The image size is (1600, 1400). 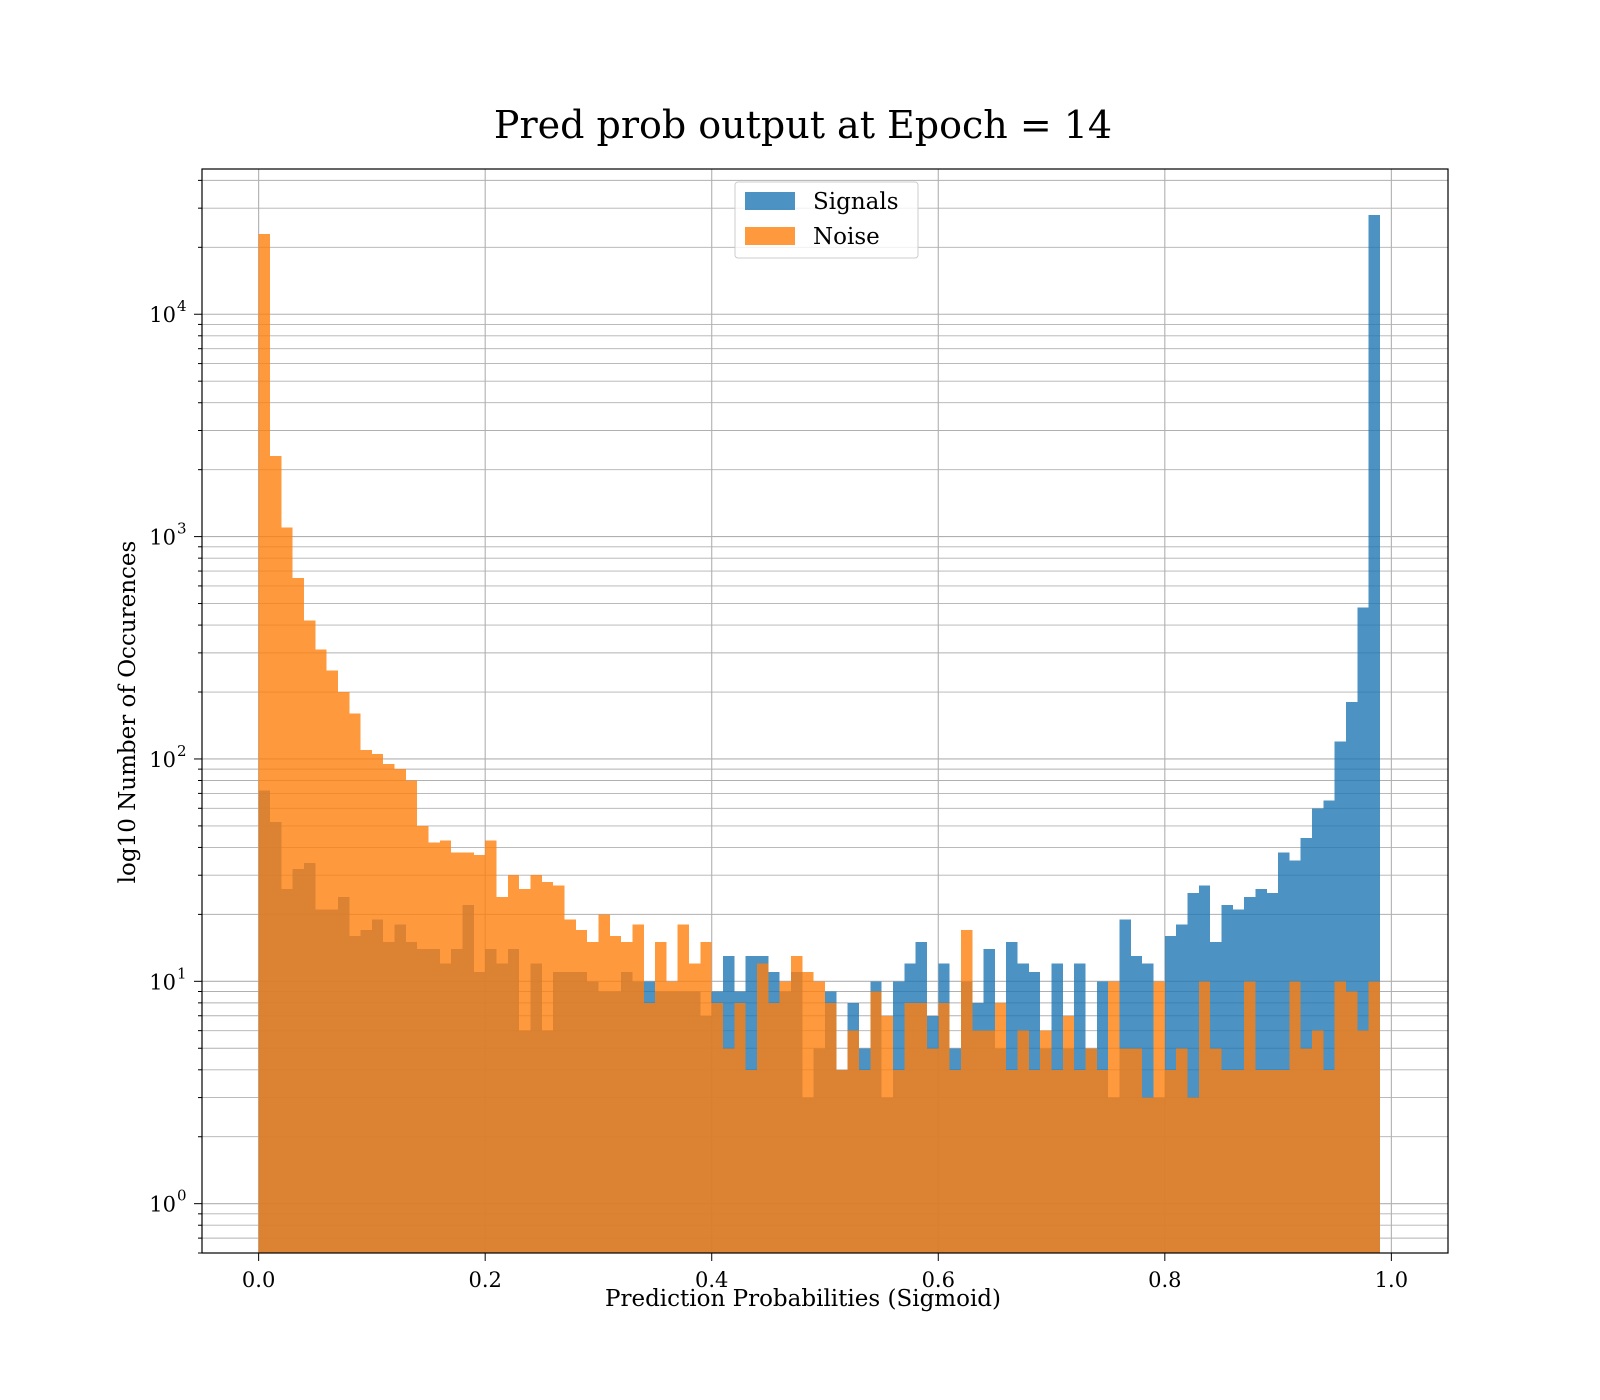 What do you see at coordinates (803, 1299) in the screenshot?
I see `x-axis-label: Prediction Probabilities (Sigmoid)` at bounding box center [803, 1299].